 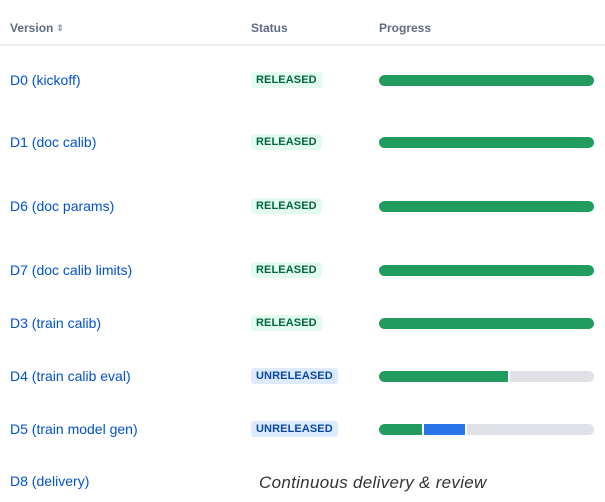 I want to click on delivery-note: Continuous delivery & review, so click(x=373, y=482).